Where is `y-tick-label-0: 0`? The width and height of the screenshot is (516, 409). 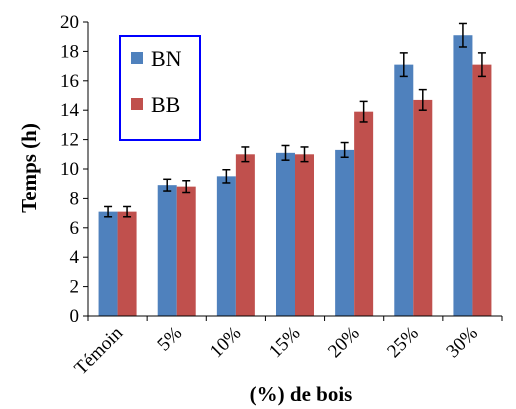
y-tick-label-0: 0 is located at coordinates (75, 316).